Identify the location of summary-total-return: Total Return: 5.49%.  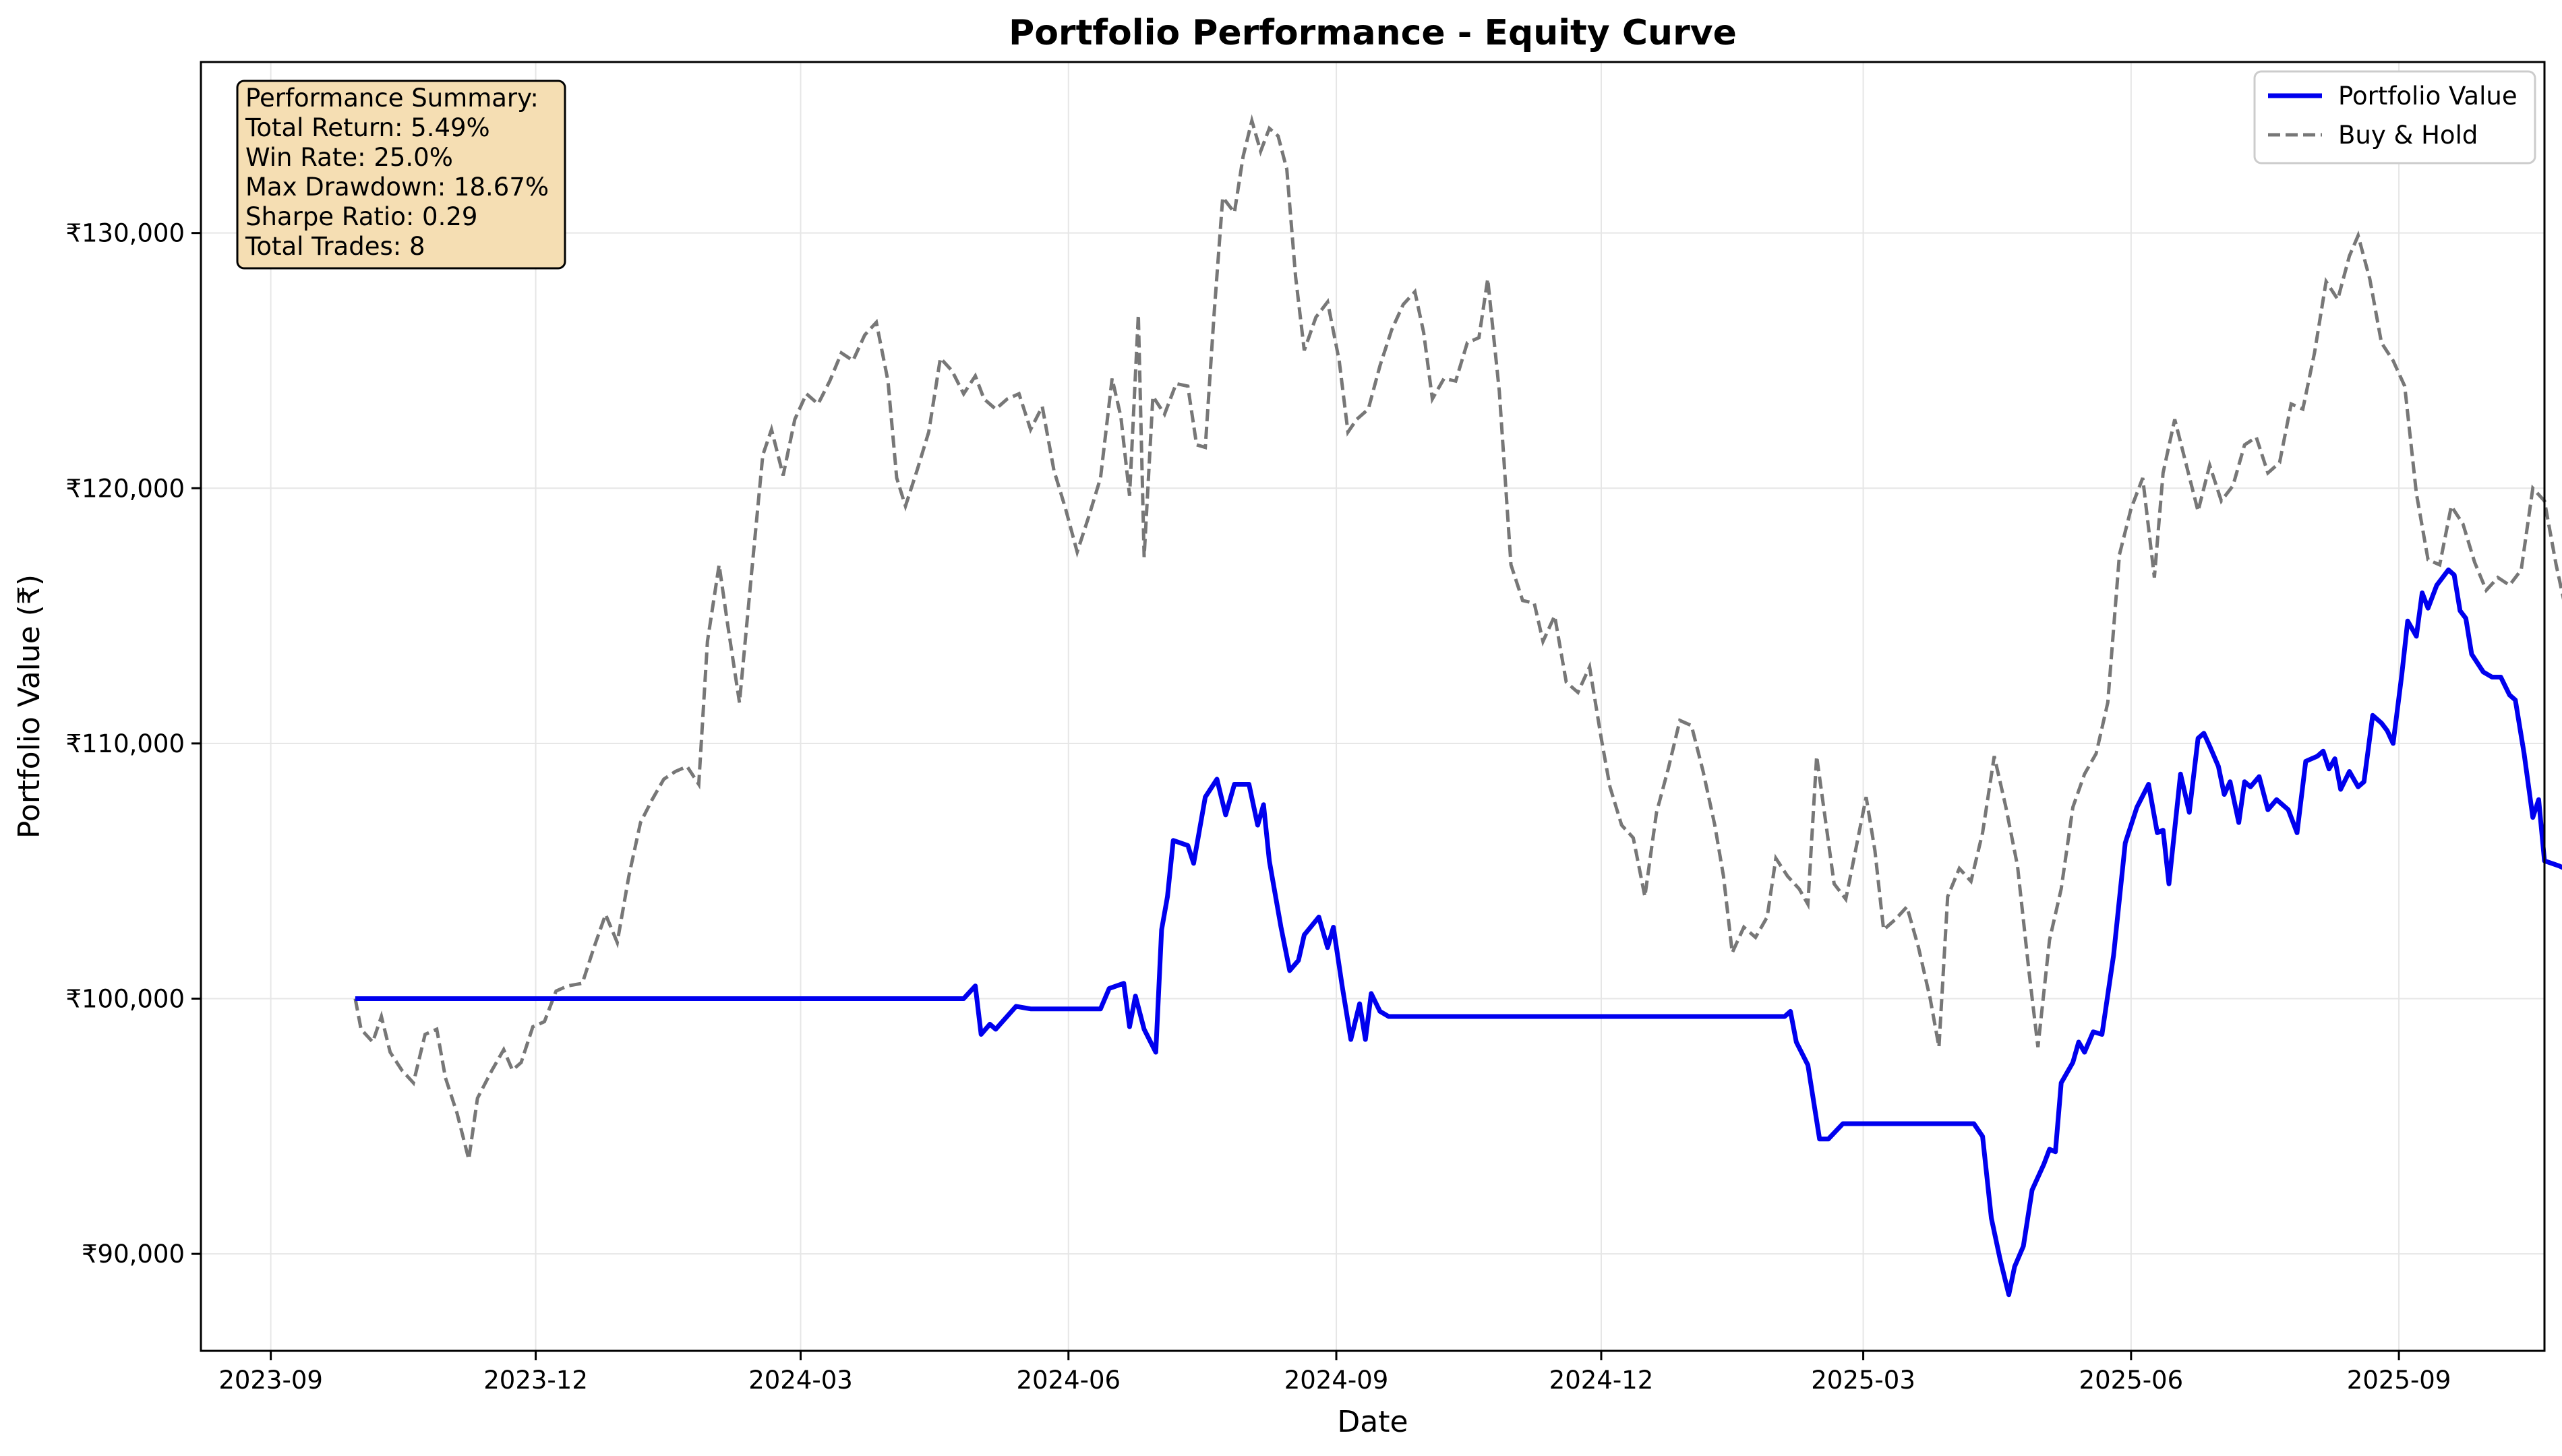
(368, 127).